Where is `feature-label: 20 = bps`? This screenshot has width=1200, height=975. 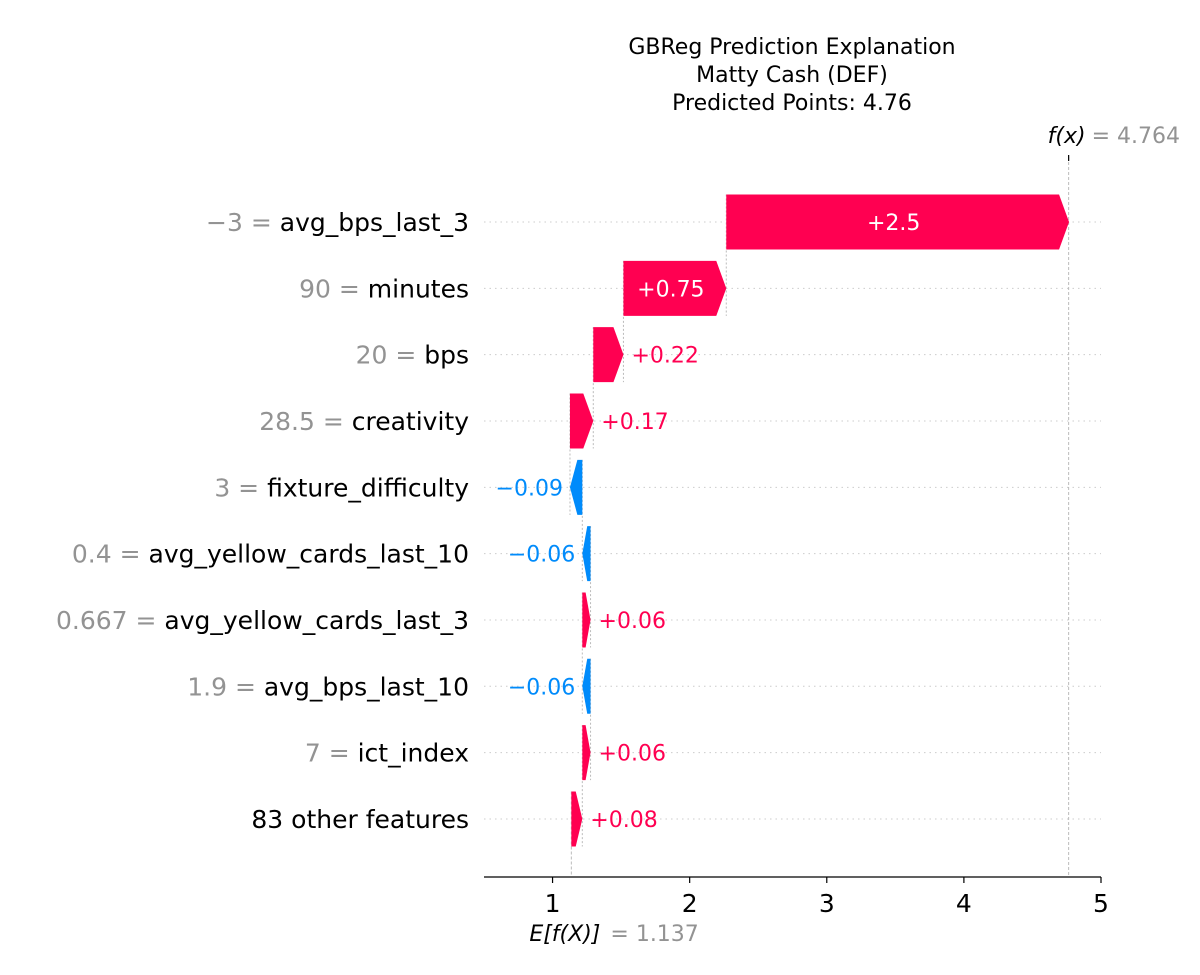 feature-label: 20 = bps is located at coordinates (412, 355).